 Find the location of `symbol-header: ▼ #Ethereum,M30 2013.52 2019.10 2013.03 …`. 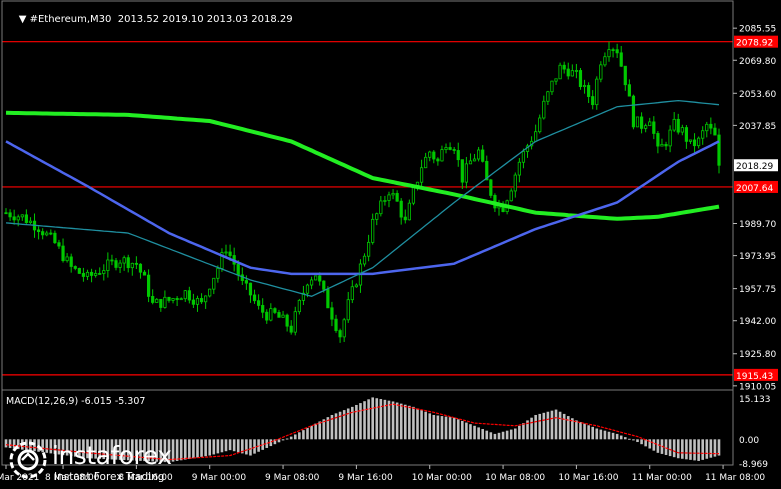

symbol-header: ▼ #Ethereum,M30 2013.52 2019.10 2013.03 … is located at coordinates (149, 19).